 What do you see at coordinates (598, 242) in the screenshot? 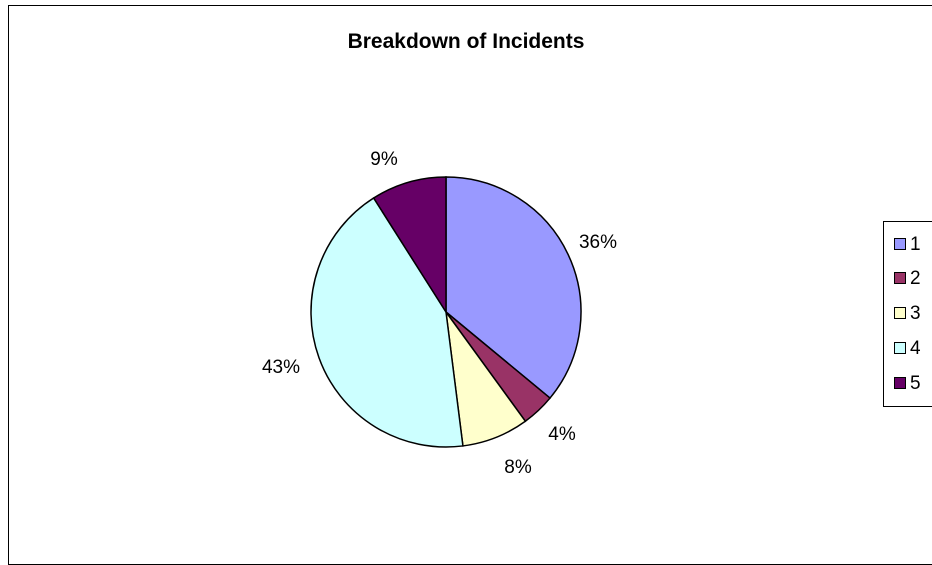
I see `slice-label-1: 36%` at bounding box center [598, 242].